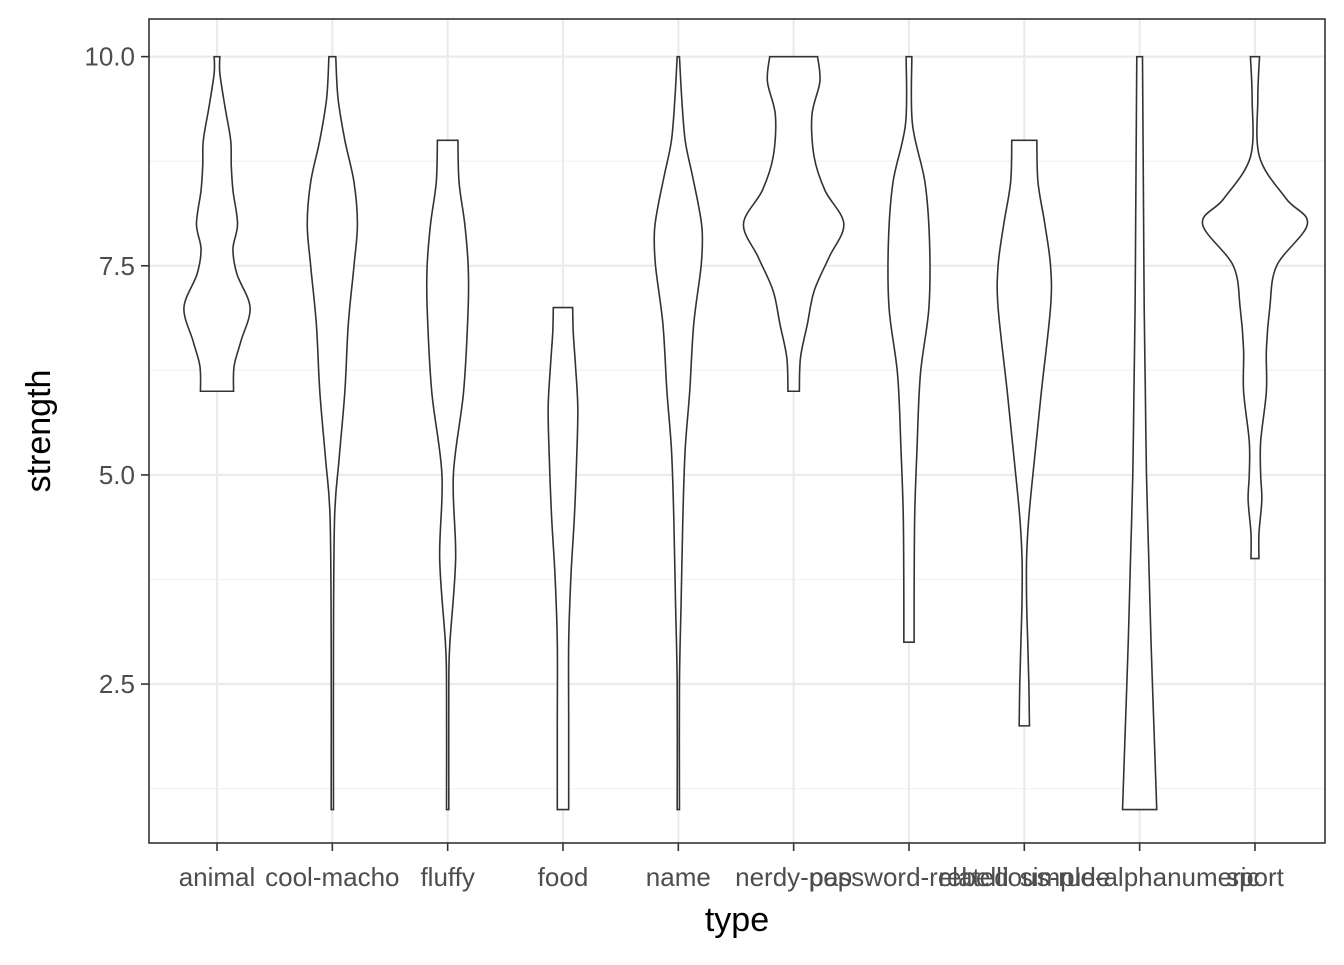 Image resolution: width=1344 pixels, height=965 pixels. Describe the element at coordinates (563, 558) in the screenshot. I see `violin-food` at that location.